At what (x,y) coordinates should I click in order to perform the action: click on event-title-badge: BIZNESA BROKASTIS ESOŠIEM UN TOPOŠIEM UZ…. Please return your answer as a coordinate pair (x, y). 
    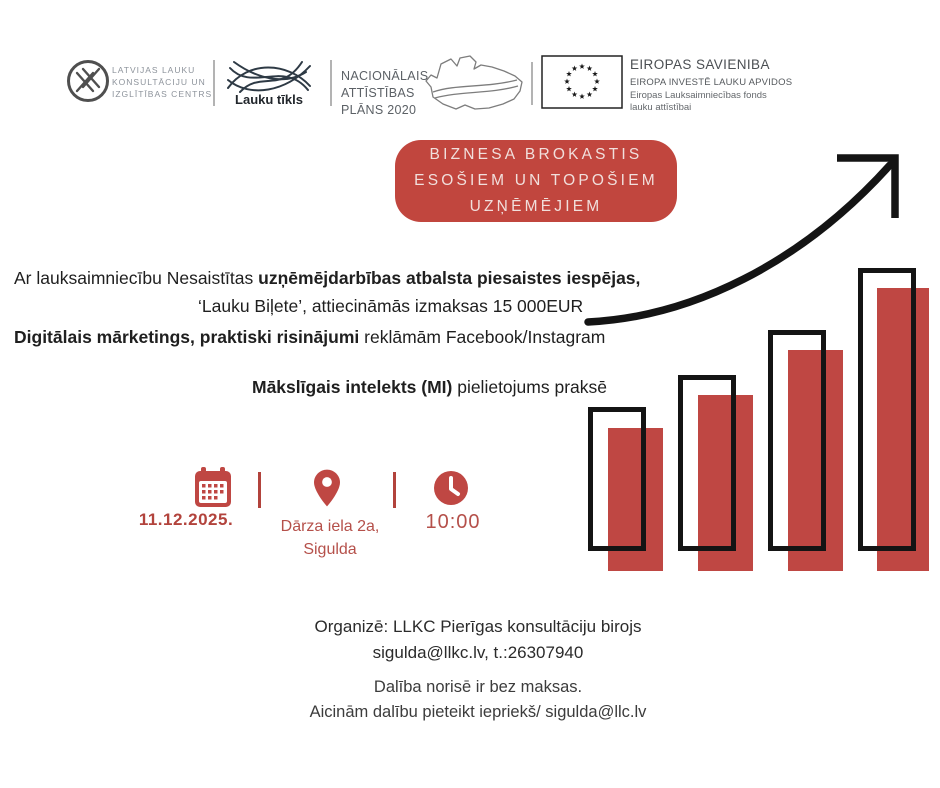
    Looking at the image, I should click on (536, 181).